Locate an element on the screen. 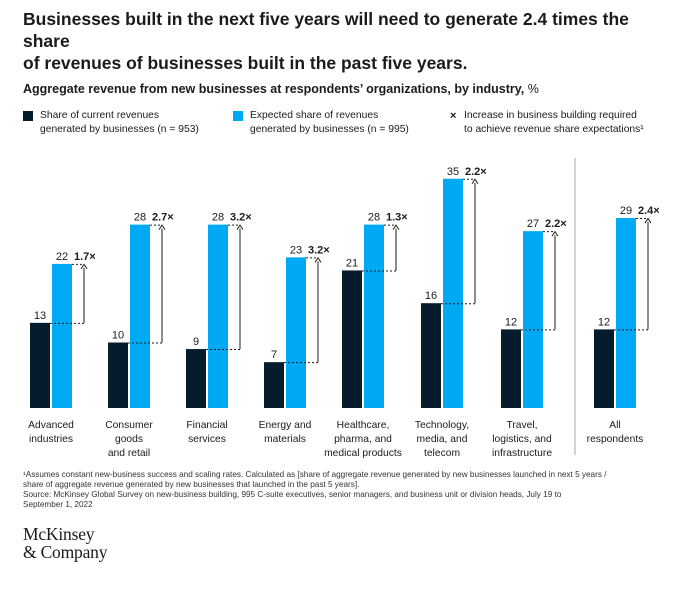  category-label-1-0: Consumer is located at coordinates (129, 425).